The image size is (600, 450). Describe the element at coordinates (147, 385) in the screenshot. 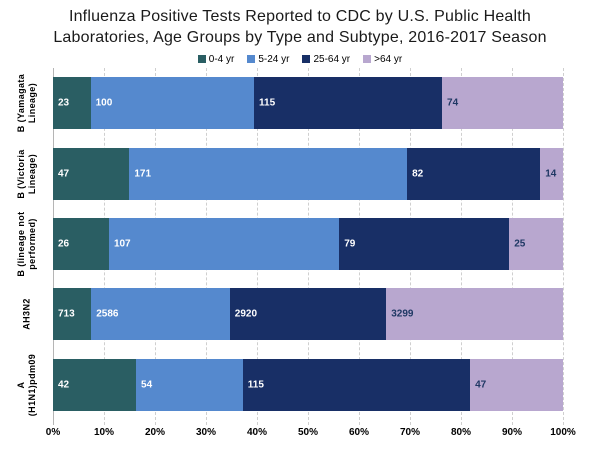

I see `segment-value-label: 54` at that location.